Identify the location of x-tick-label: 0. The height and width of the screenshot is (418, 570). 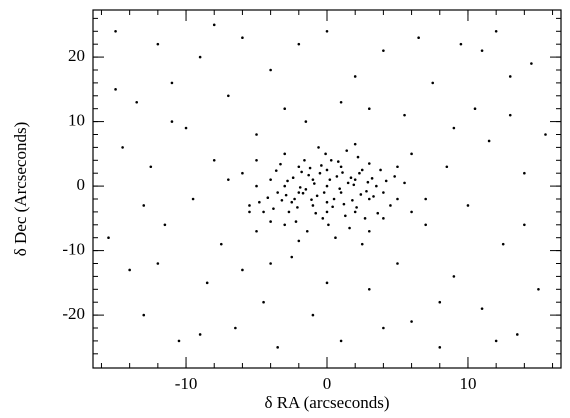
(327, 383).